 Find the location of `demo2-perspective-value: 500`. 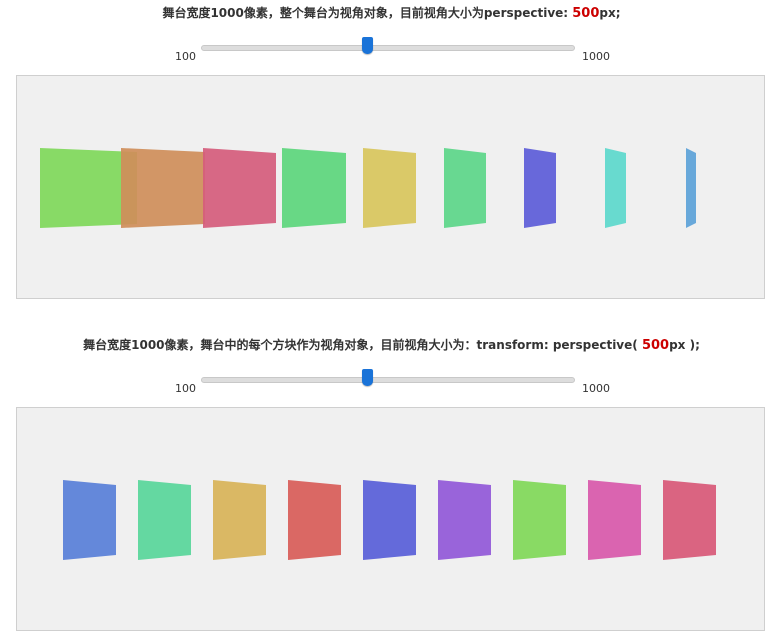

demo2-perspective-value: 500 is located at coordinates (655, 345).